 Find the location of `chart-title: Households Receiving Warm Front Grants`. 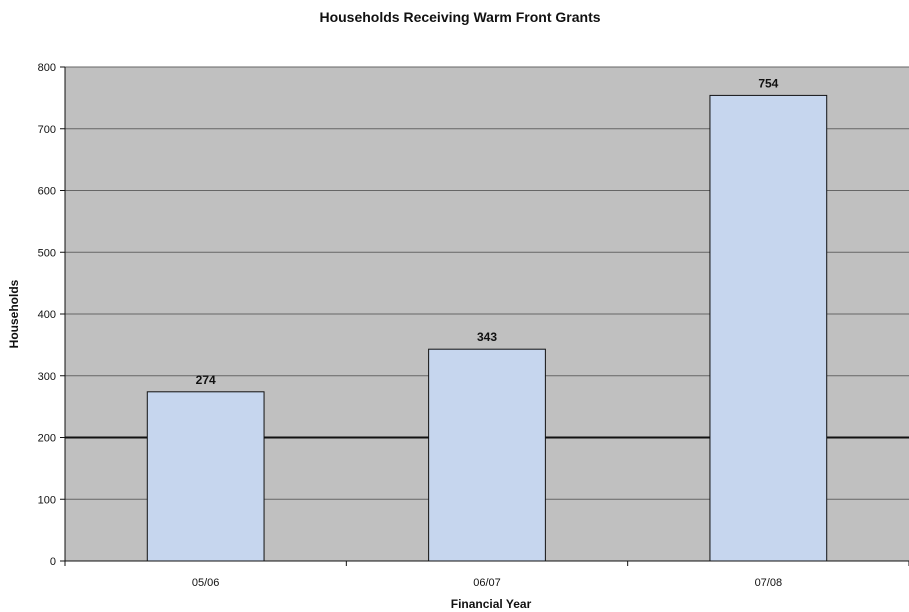

chart-title: Households Receiving Warm Front Grants is located at coordinates (459, 17).